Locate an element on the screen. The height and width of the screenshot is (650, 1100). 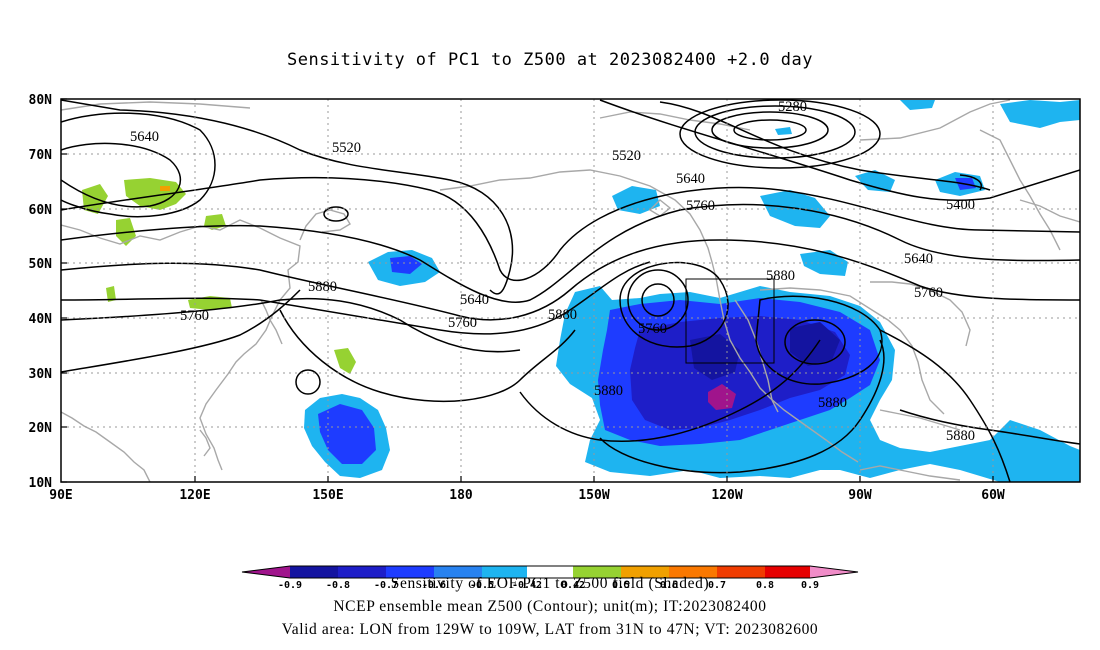
colorbar-tick: 0.8 is located at coordinates (765, 585).